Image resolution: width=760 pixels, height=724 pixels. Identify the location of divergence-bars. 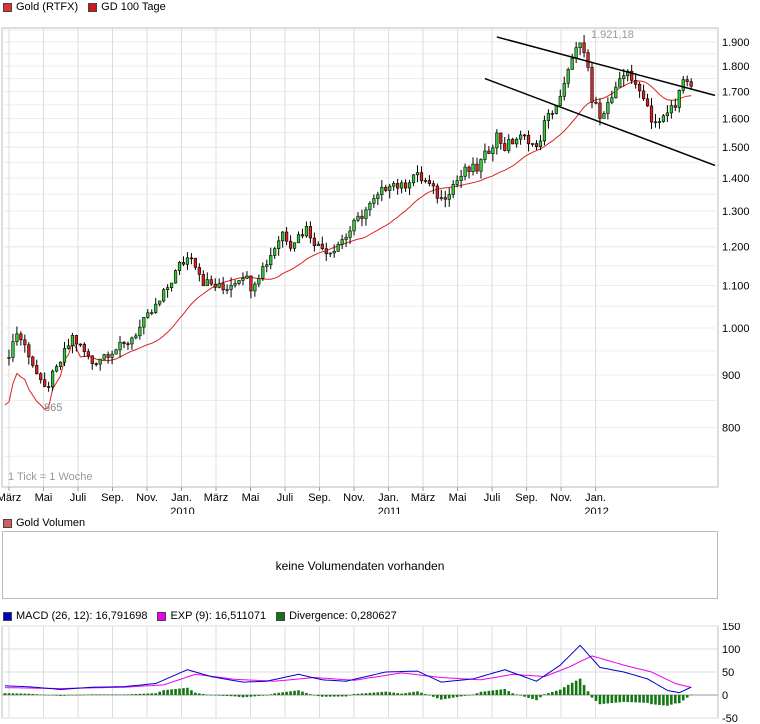
(348, 692).